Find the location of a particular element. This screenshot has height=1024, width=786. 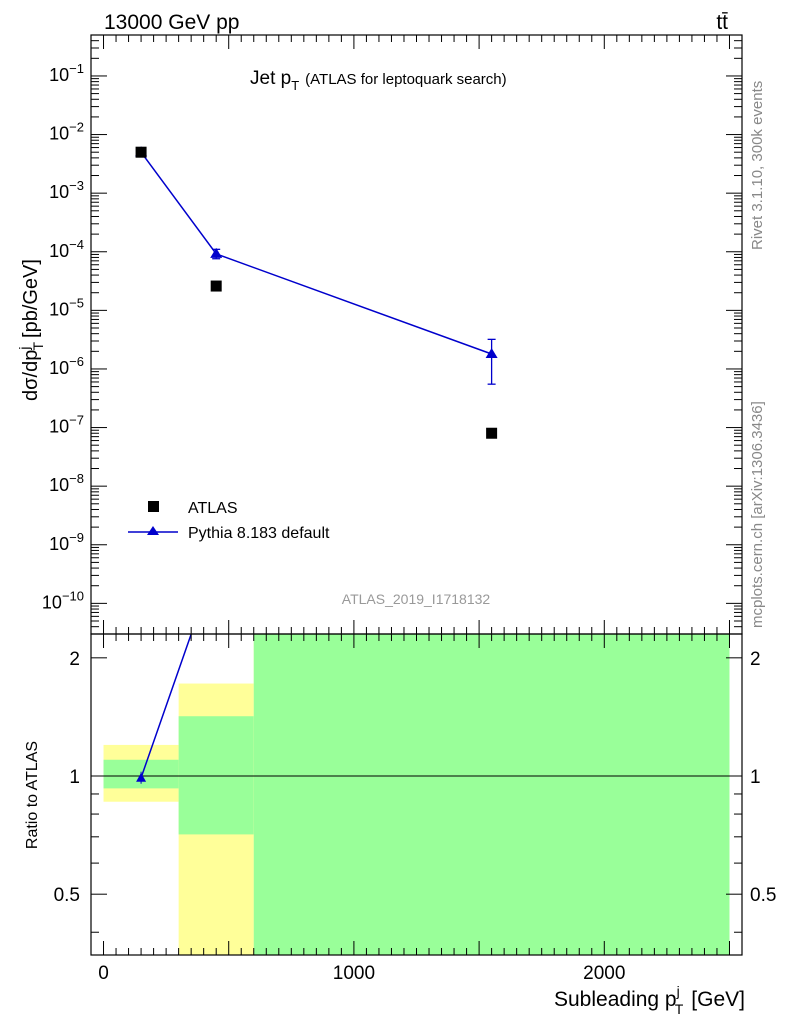

ratio-tick-label-left-2: 2 is located at coordinates (74, 659).